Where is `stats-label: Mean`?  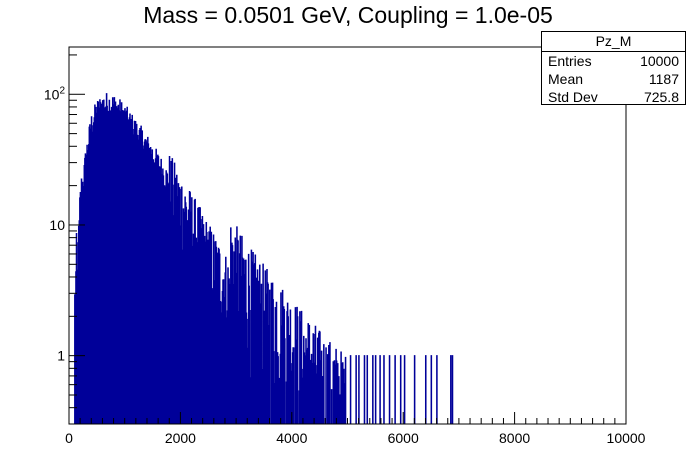 stats-label: Mean is located at coordinates (566, 79).